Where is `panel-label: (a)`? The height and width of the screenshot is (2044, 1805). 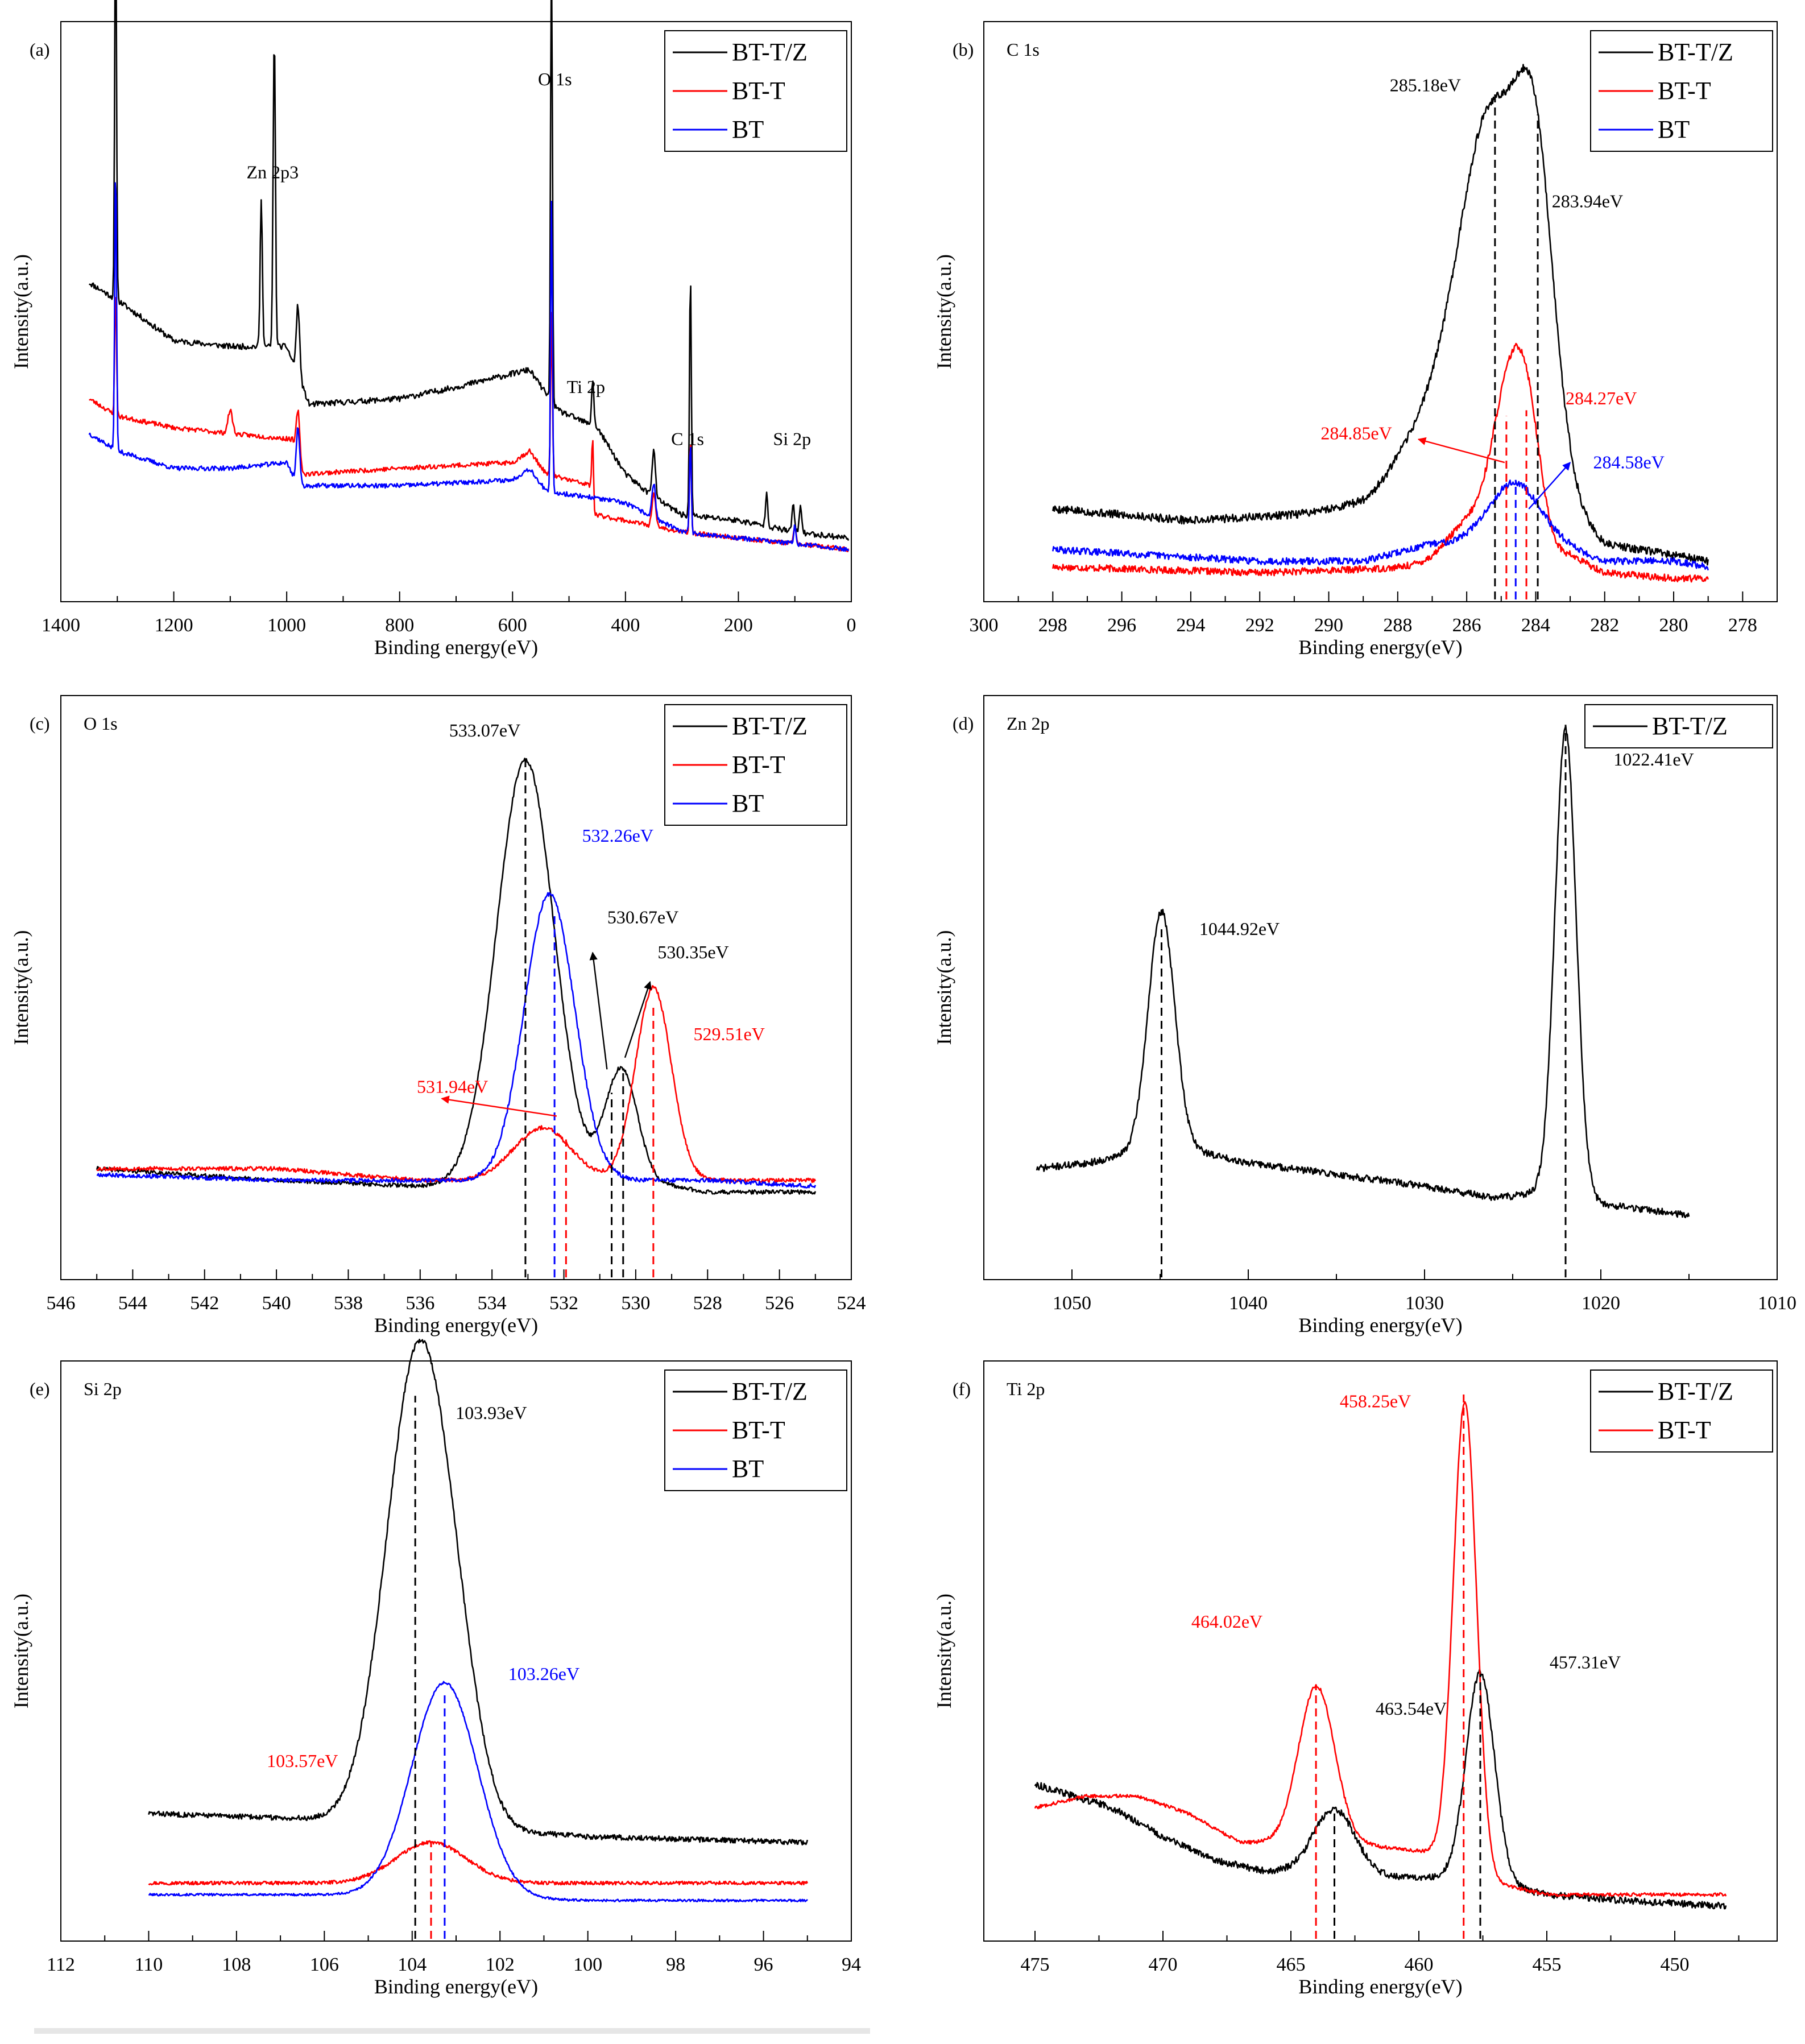 panel-label: (a) is located at coordinates (40, 49).